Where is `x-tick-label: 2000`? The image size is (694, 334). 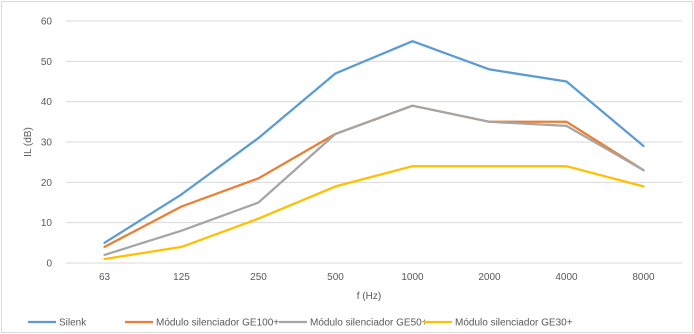
x-tick-label: 2000 is located at coordinates (489, 277).